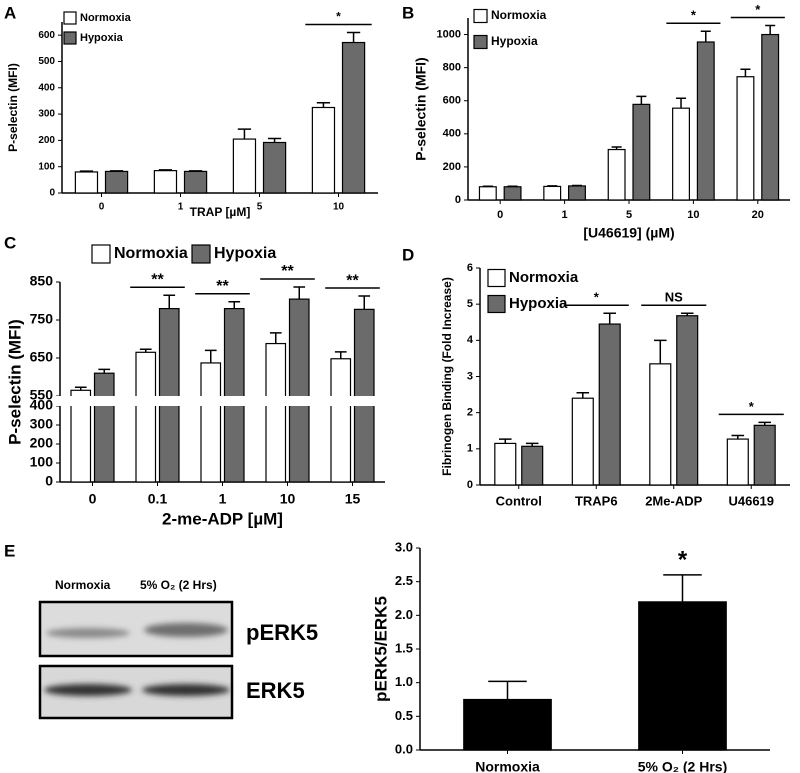  Describe the element at coordinates (42, 357) in the screenshot. I see `y-tick-label: 650` at that location.